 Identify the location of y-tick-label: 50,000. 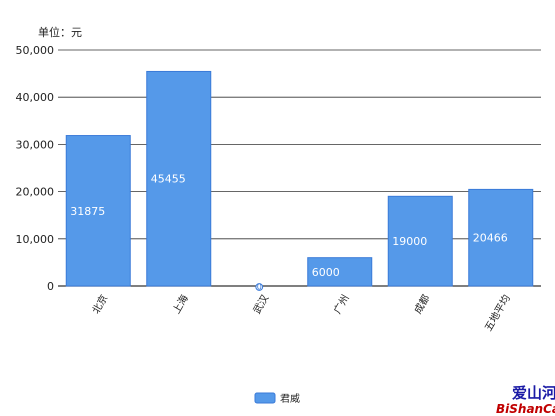
(35, 50).